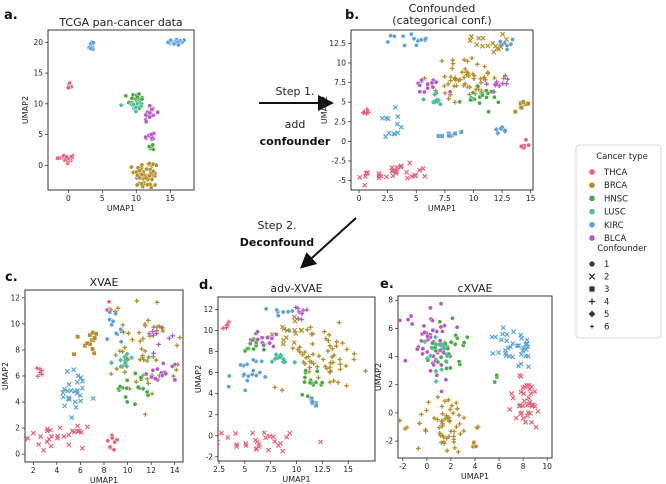 The image size is (666, 484). Describe the element at coordinates (378, 377) in the screenshot. I see `y-axis-label: UMAP2` at that location.